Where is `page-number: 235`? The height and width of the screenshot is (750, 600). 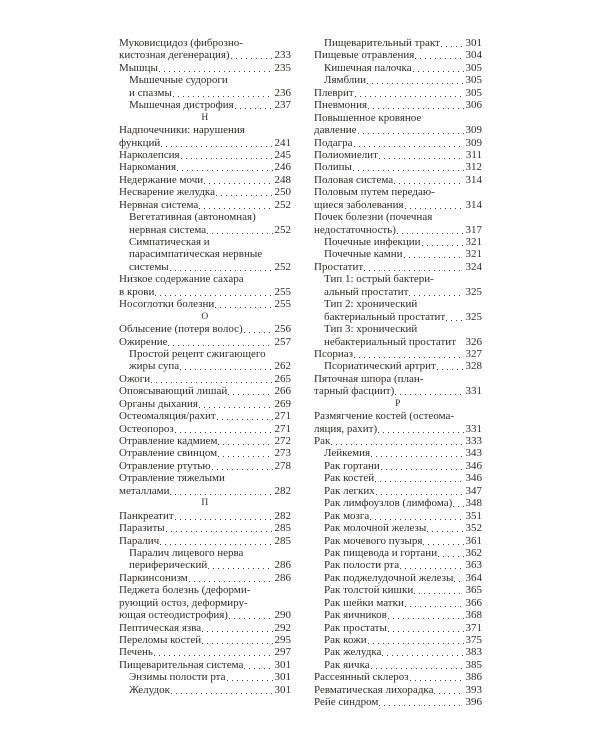 page-number: 235 is located at coordinates (283, 67).